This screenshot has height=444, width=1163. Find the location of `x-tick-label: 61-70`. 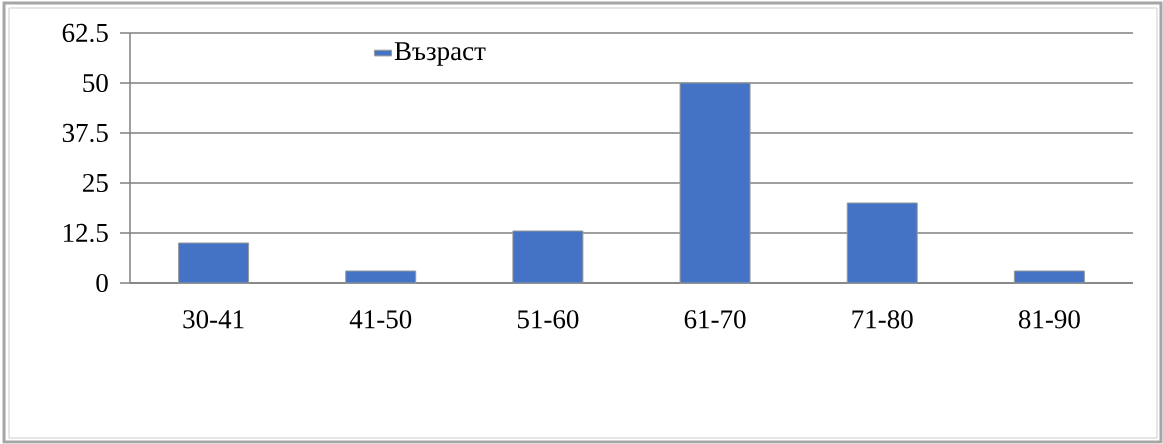

x-tick-label: 61-70 is located at coordinates (715, 319).